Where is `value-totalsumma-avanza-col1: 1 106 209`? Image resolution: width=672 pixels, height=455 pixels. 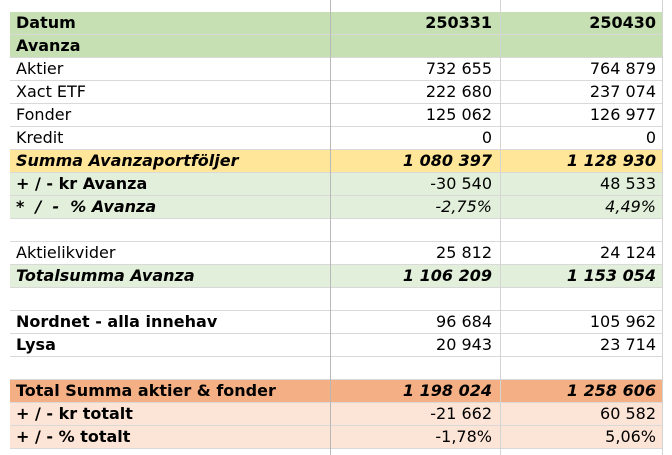
value-totalsumma-avanza-col1: 1 106 209 is located at coordinates (447, 275).